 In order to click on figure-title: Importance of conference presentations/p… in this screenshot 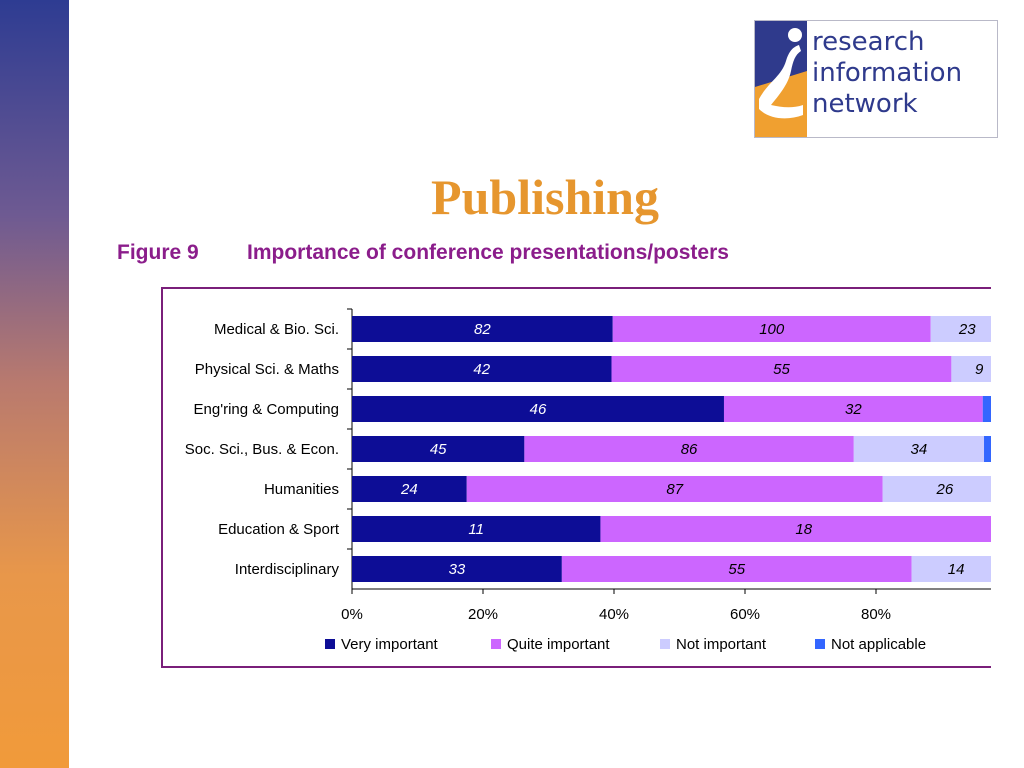, I will do `click(488, 252)`.